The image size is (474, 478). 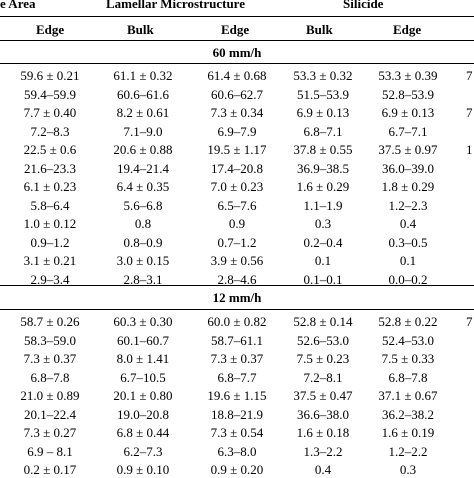 I want to click on table-row: 7.2–8.3 7.1–9.0 6.9–7.9 6.8–7.1 6.7–7.1, so click(x=237, y=132).